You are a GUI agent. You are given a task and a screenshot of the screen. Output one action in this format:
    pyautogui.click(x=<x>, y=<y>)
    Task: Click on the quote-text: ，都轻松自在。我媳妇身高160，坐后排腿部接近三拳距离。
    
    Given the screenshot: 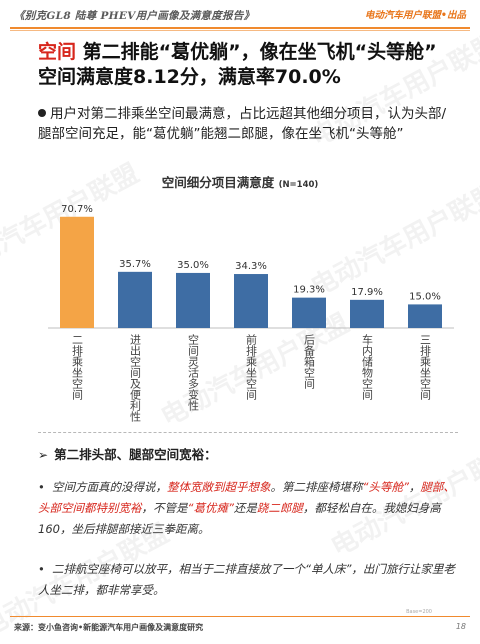 What is the action you would take?
    pyautogui.click(x=239, y=518)
    